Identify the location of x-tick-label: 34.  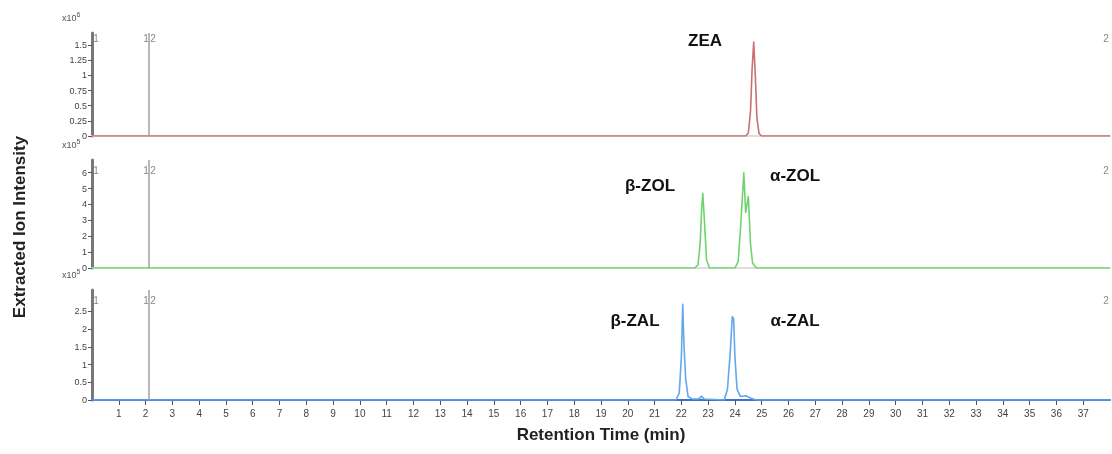
(1003, 413).